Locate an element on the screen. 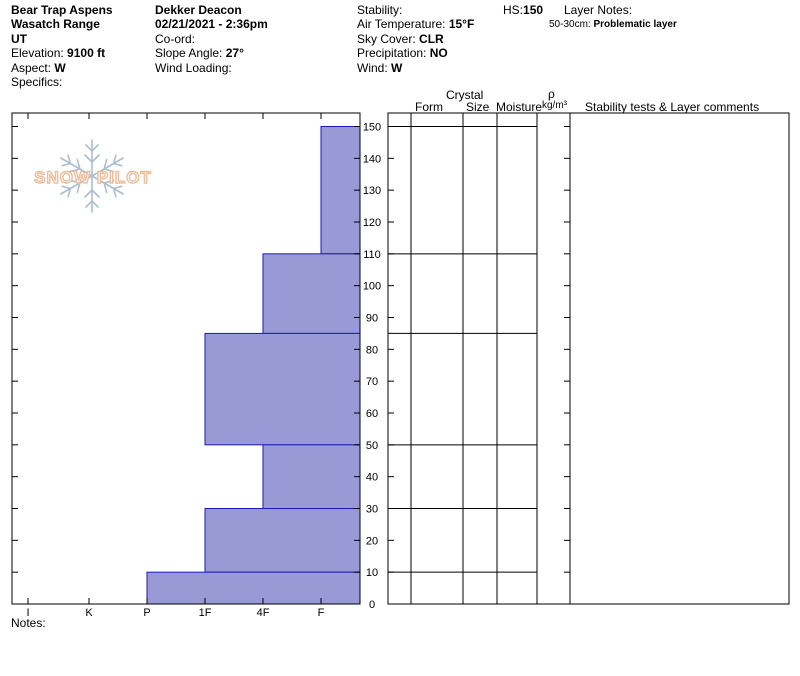  elevation-field: Elevation: 9100 ft is located at coordinates (58, 53).